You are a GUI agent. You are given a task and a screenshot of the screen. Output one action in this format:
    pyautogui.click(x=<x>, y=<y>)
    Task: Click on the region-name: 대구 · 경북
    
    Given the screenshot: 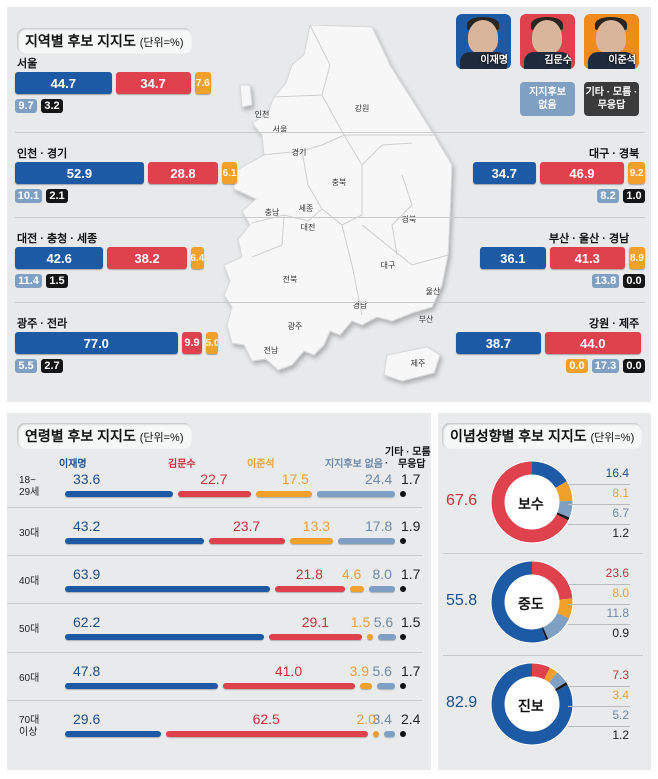 What is the action you would take?
    pyautogui.click(x=614, y=154)
    